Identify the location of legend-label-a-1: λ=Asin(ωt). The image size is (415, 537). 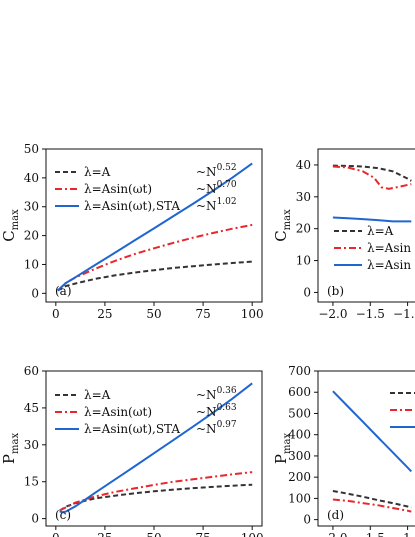
(118, 189).